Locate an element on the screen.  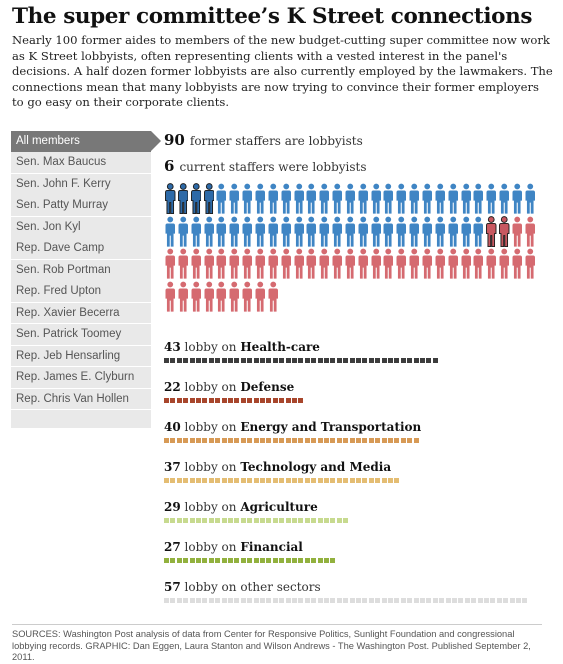
member-item: Sen. Patty Murray is located at coordinates (81, 206).